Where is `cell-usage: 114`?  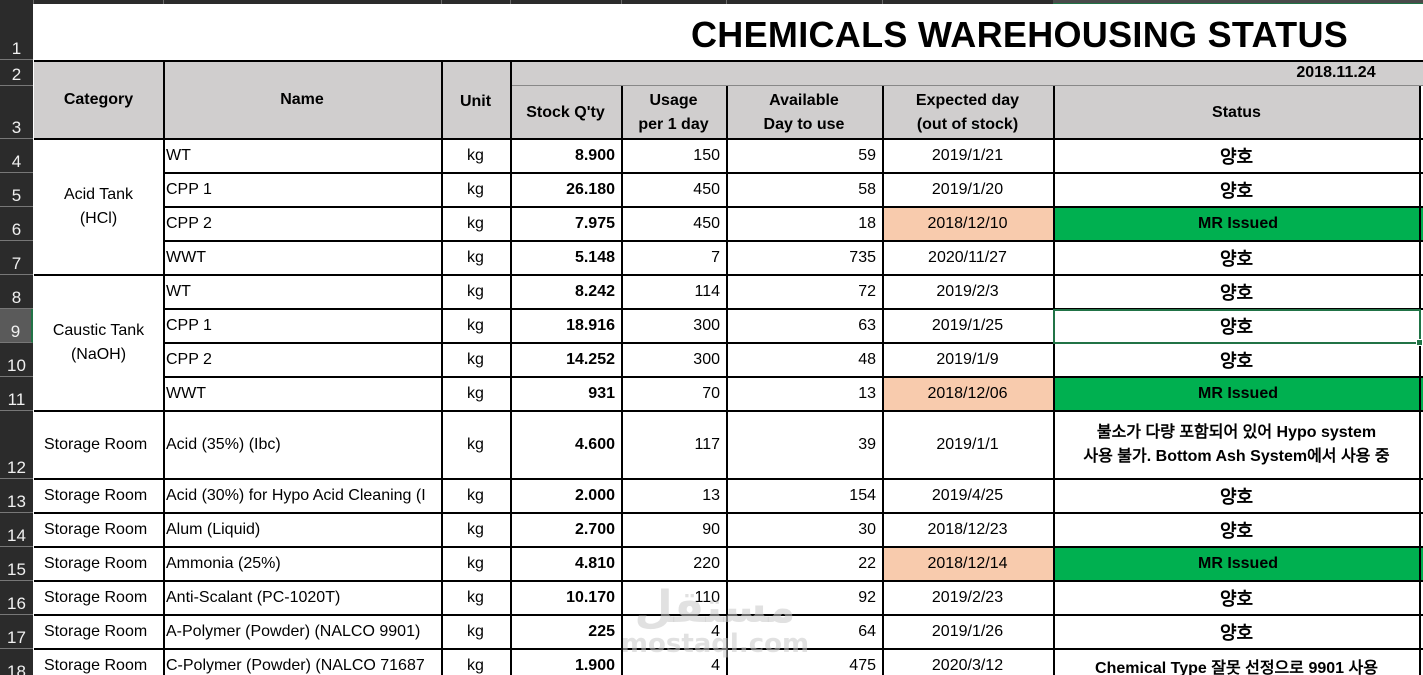 cell-usage: 114 is located at coordinates (707, 291).